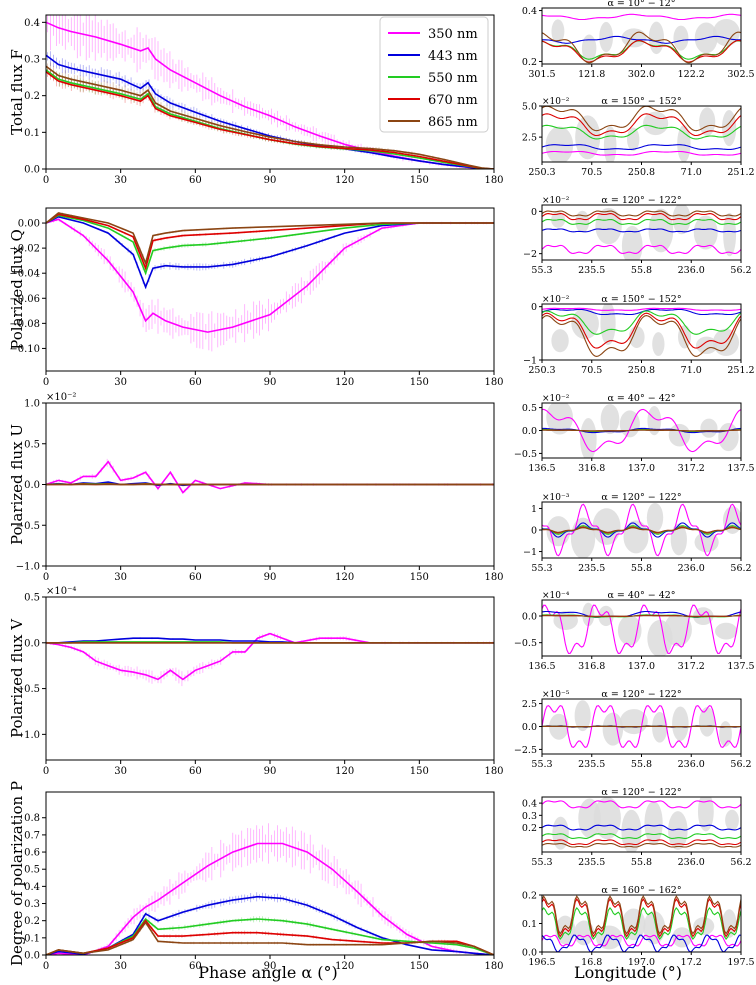  I want to click on map-background, so click(645, 824).